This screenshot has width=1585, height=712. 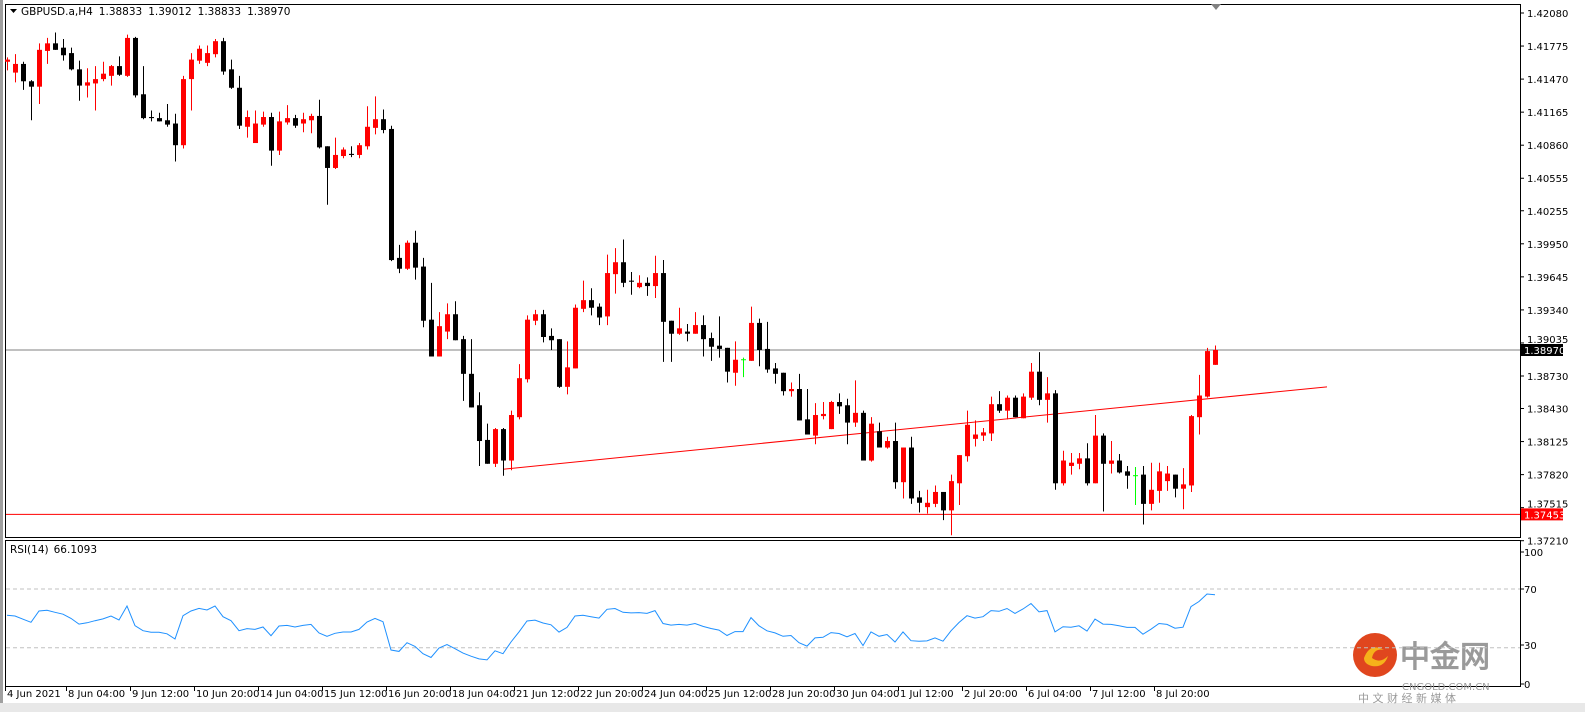 I want to click on dropdown-triangle-icon, so click(x=13, y=11).